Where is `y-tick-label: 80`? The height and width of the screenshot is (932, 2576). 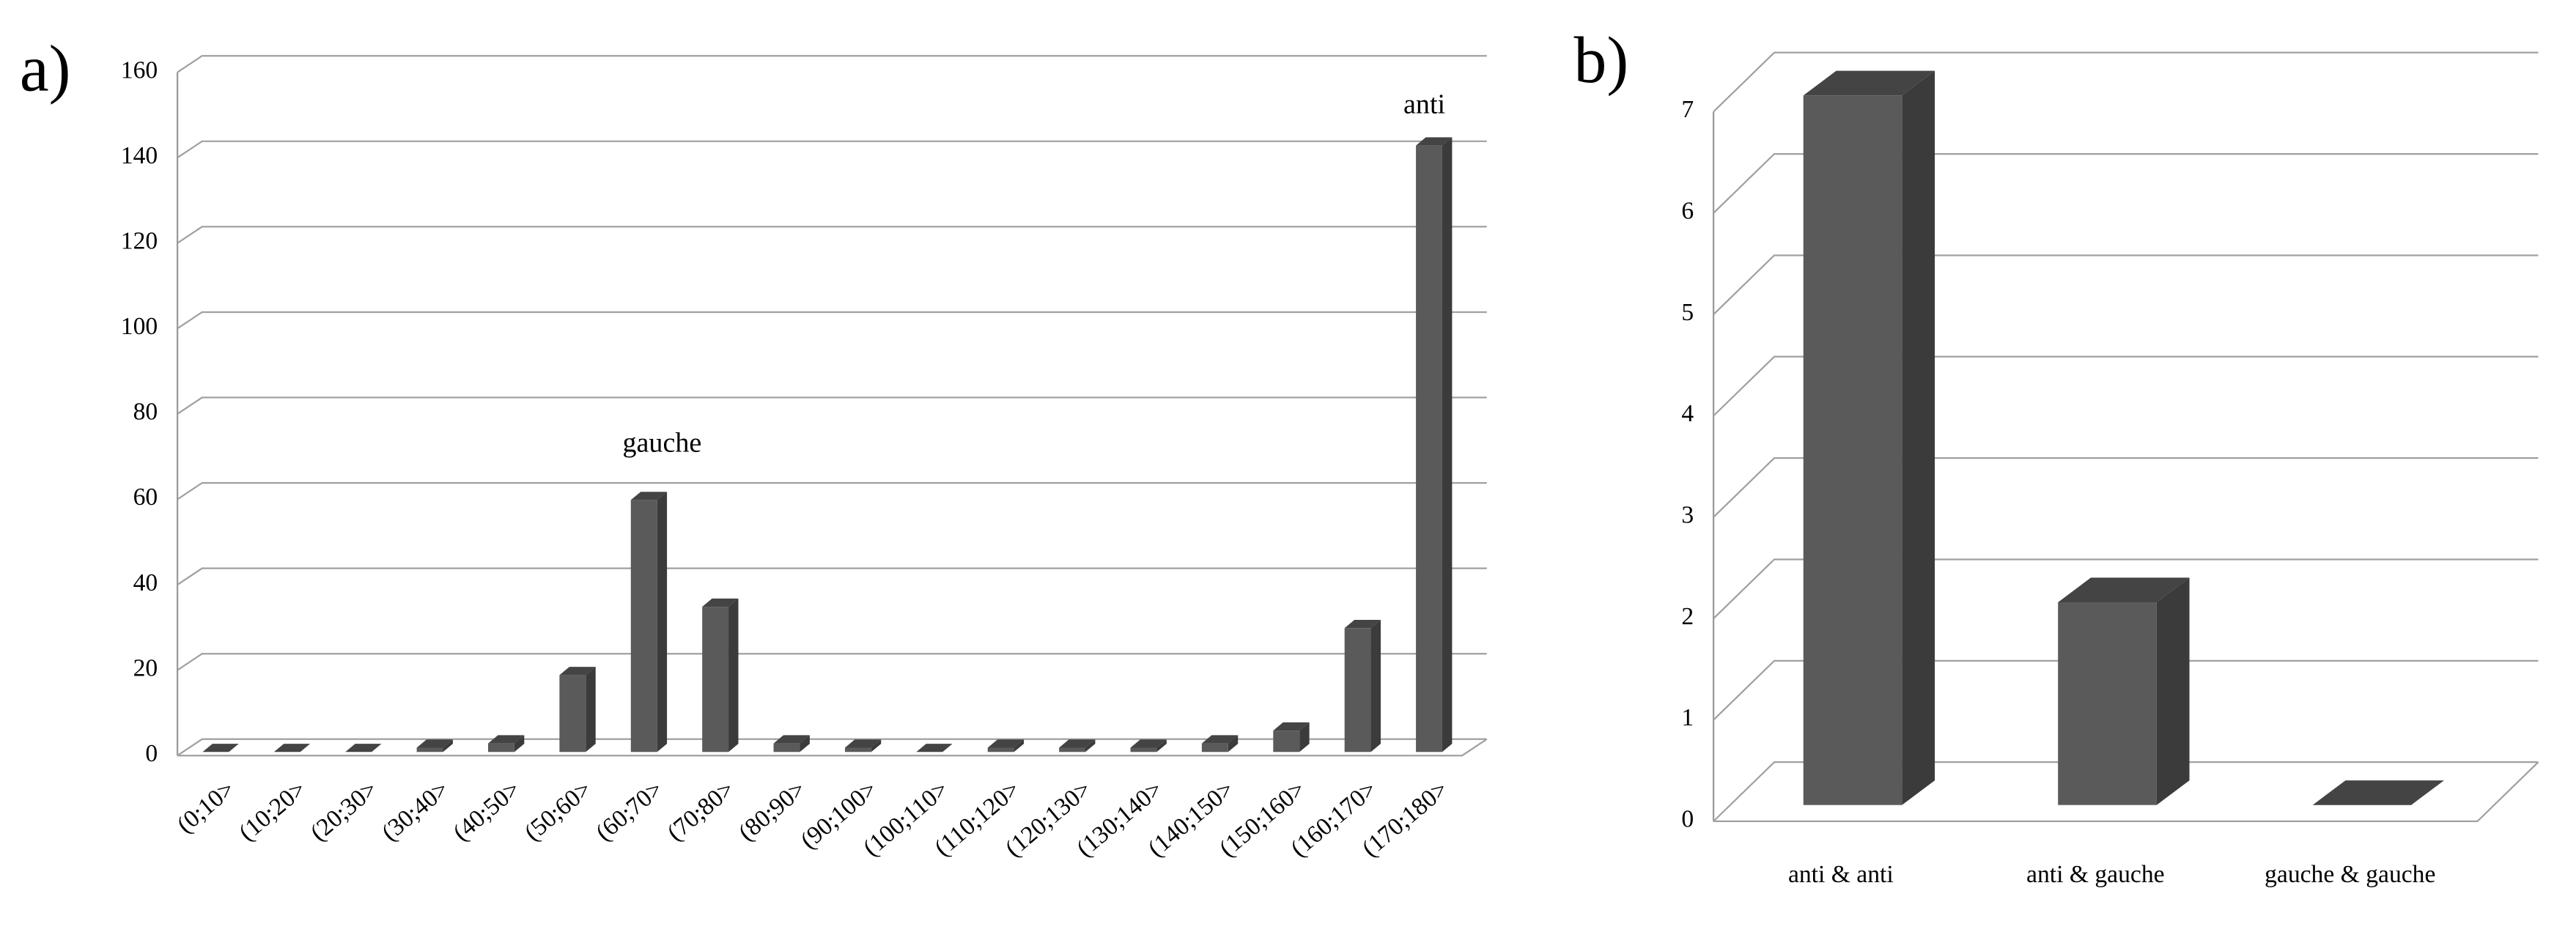 y-tick-label: 80 is located at coordinates (145, 412).